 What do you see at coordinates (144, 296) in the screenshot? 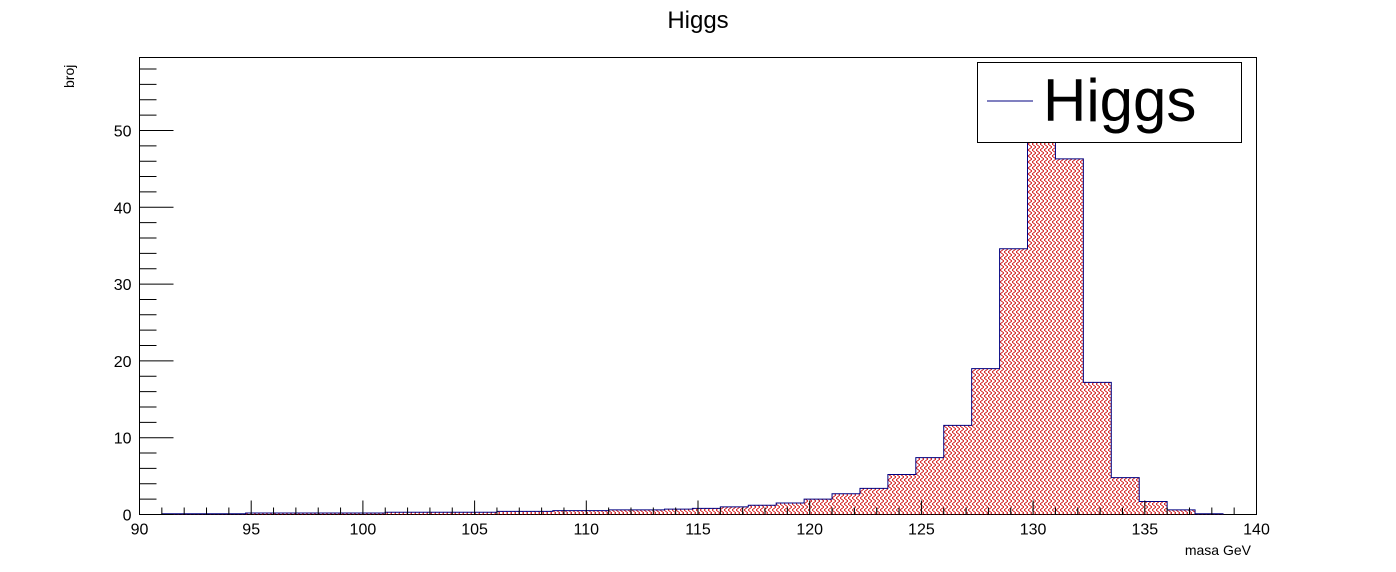
I see `y-axis: 0 10 20 30 40 50` at bounding box center [144, 296].